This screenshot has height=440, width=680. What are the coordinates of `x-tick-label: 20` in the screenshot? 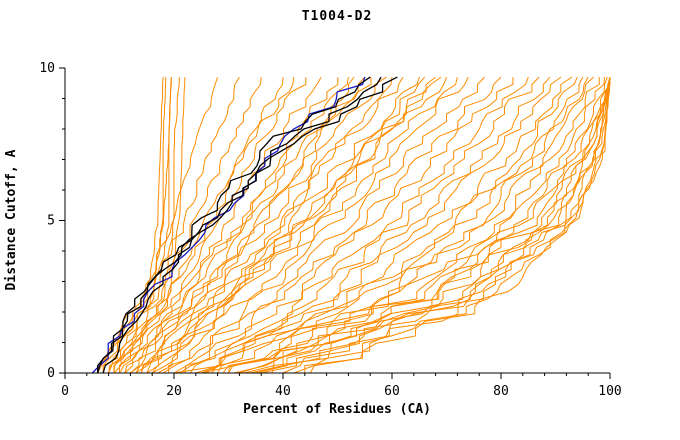 It's located at (174, 391).